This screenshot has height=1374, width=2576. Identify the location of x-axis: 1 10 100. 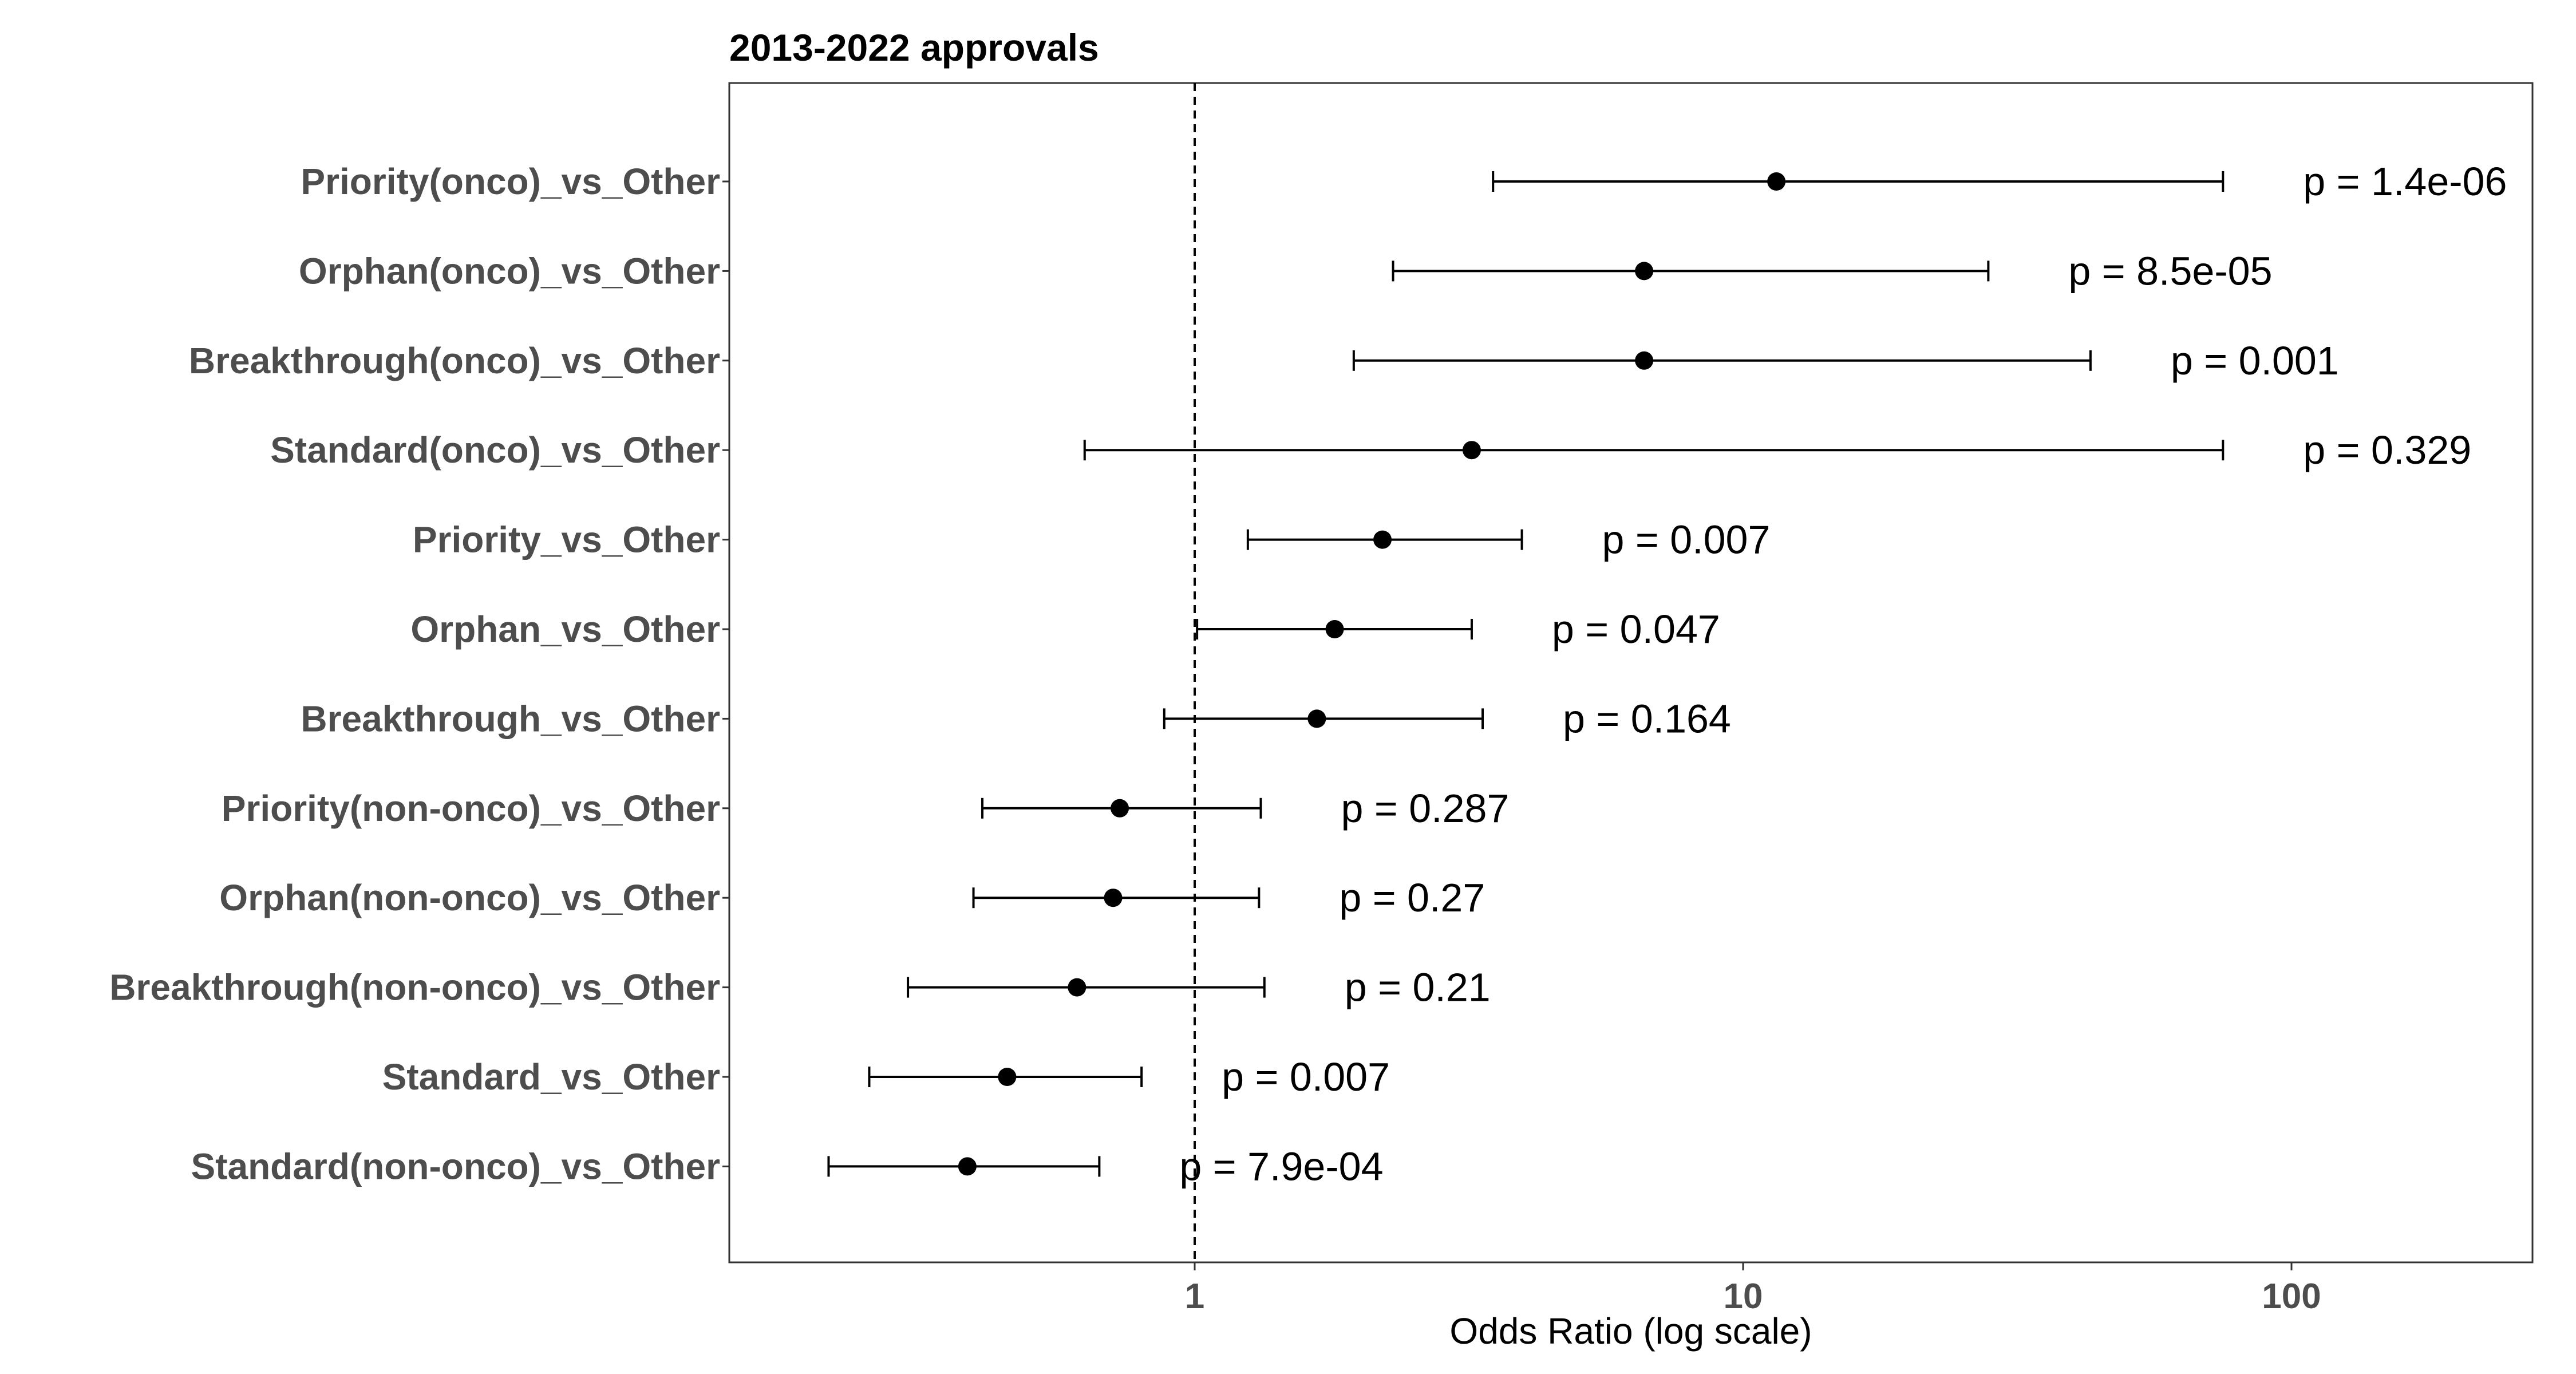
(1753, 1289).